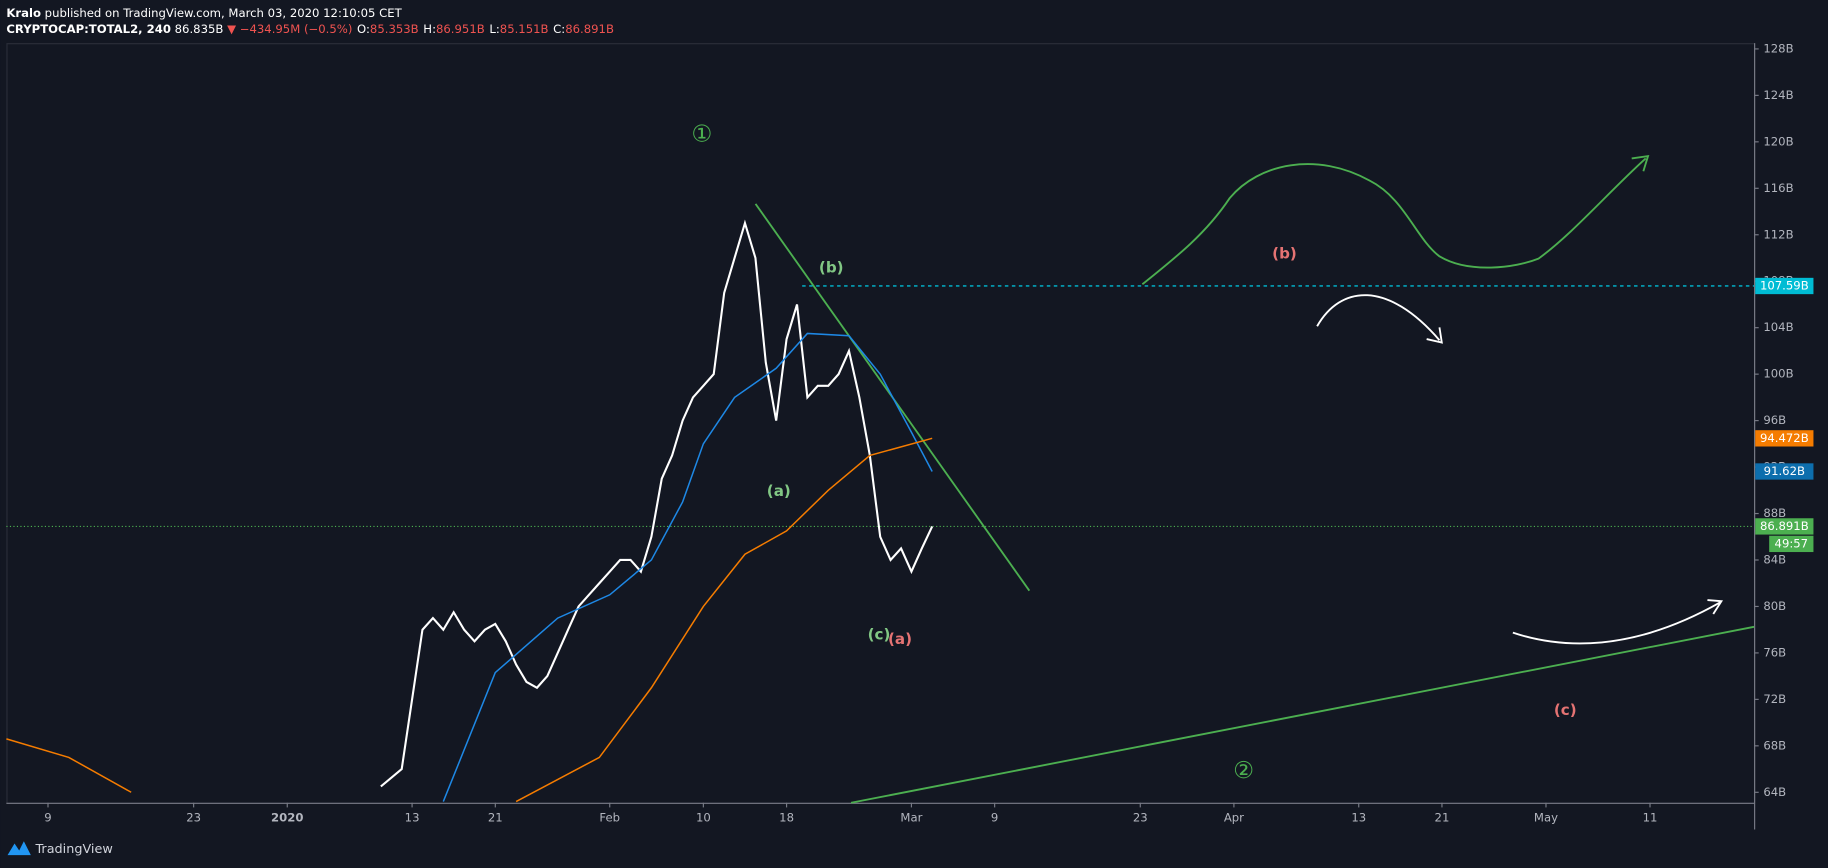  What do you see at coordinates (1774, 606) in the screenshot?
I see `y-tick-label: 80B` at bounding box center [1774, 606].